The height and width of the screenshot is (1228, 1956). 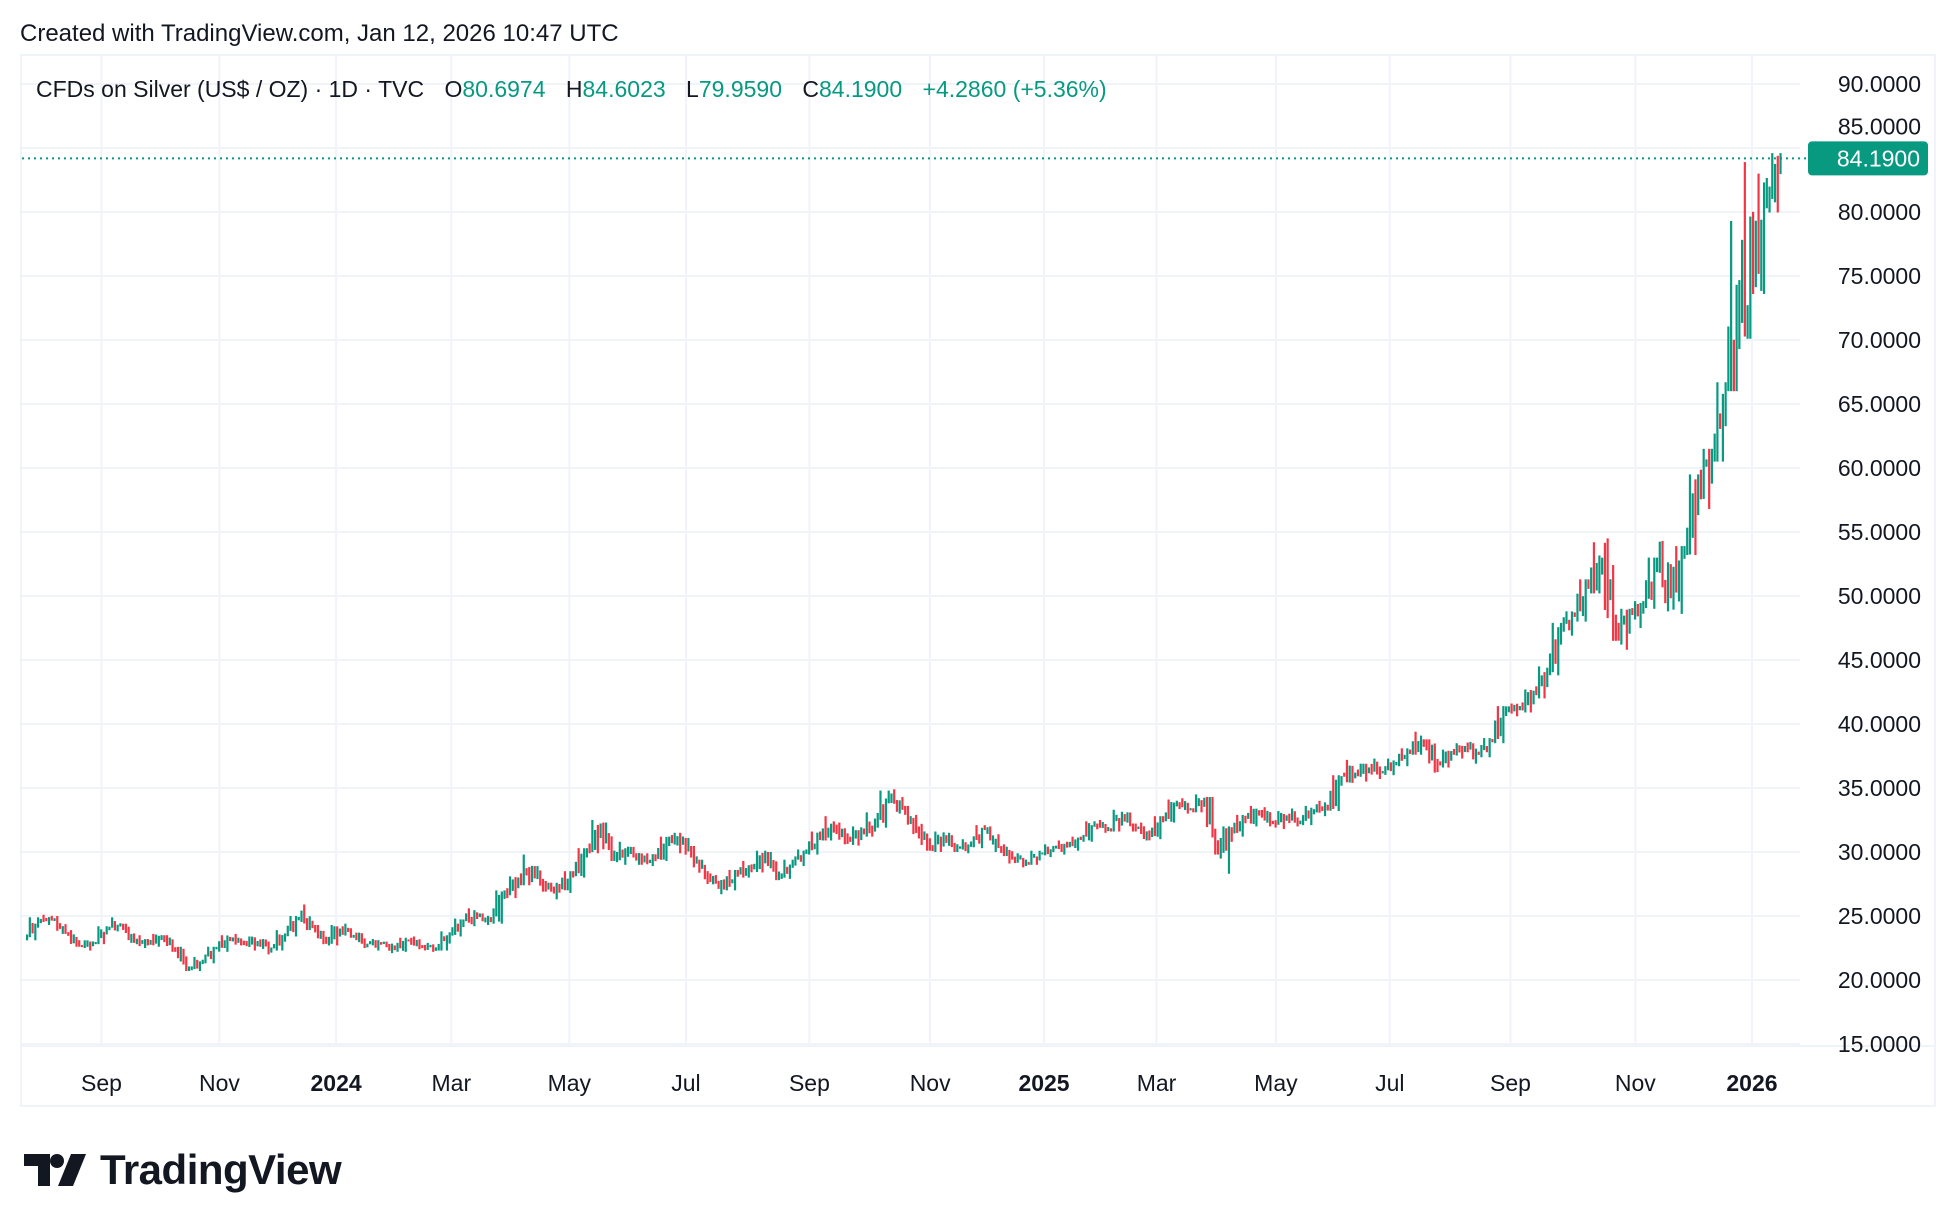 I want to click on high-value: 84.6023, so click(x=624, y=89).